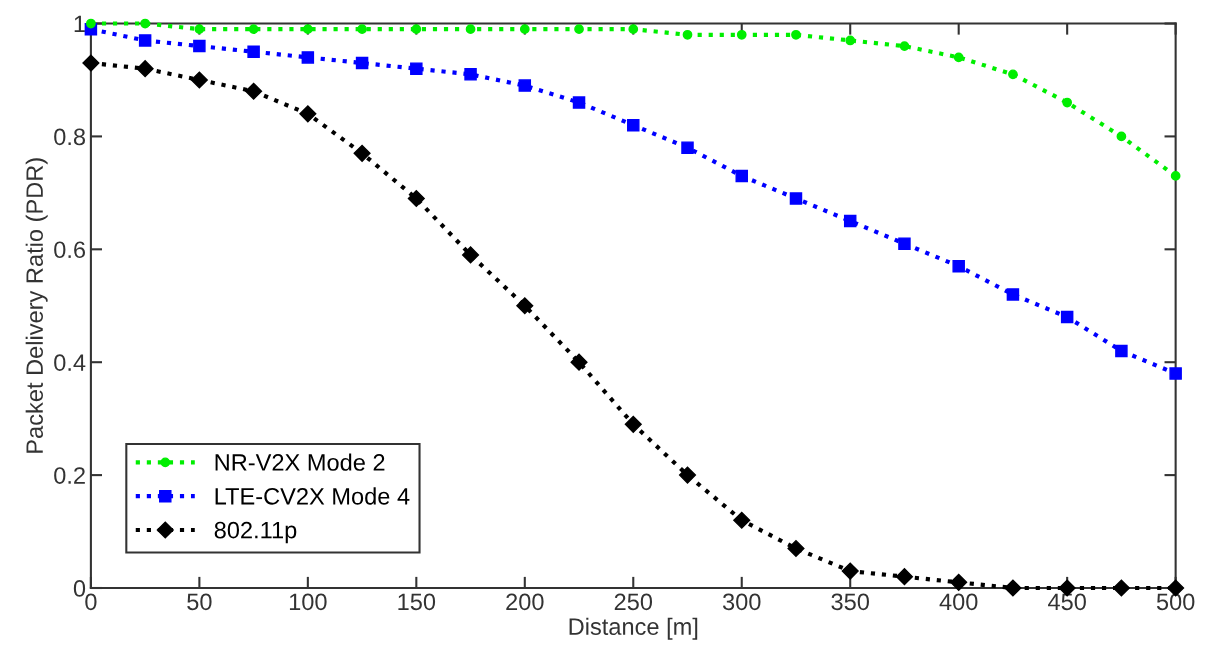  I want to click on legend-label: 802.11p, so click(255, 532).